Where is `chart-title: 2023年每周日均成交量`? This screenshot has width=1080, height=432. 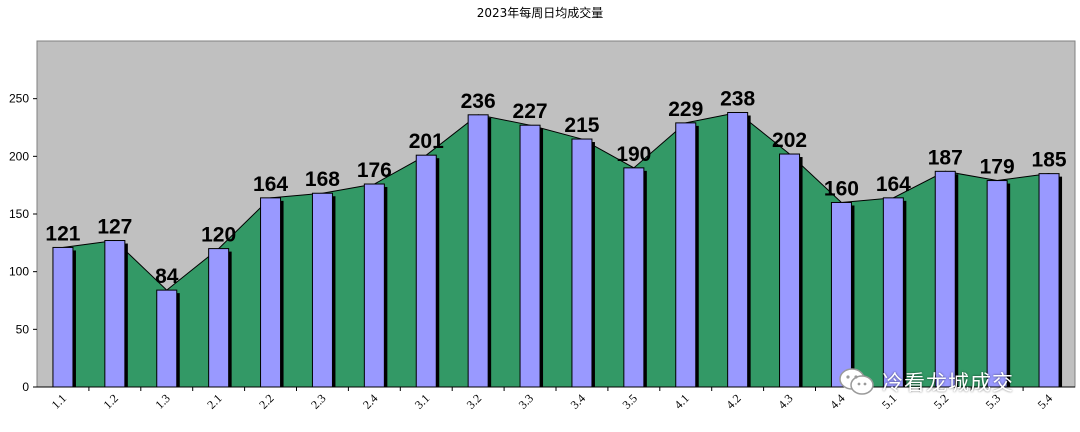 chart-title: 2023年每周日均成交量 is located at coordinates (540, 13).